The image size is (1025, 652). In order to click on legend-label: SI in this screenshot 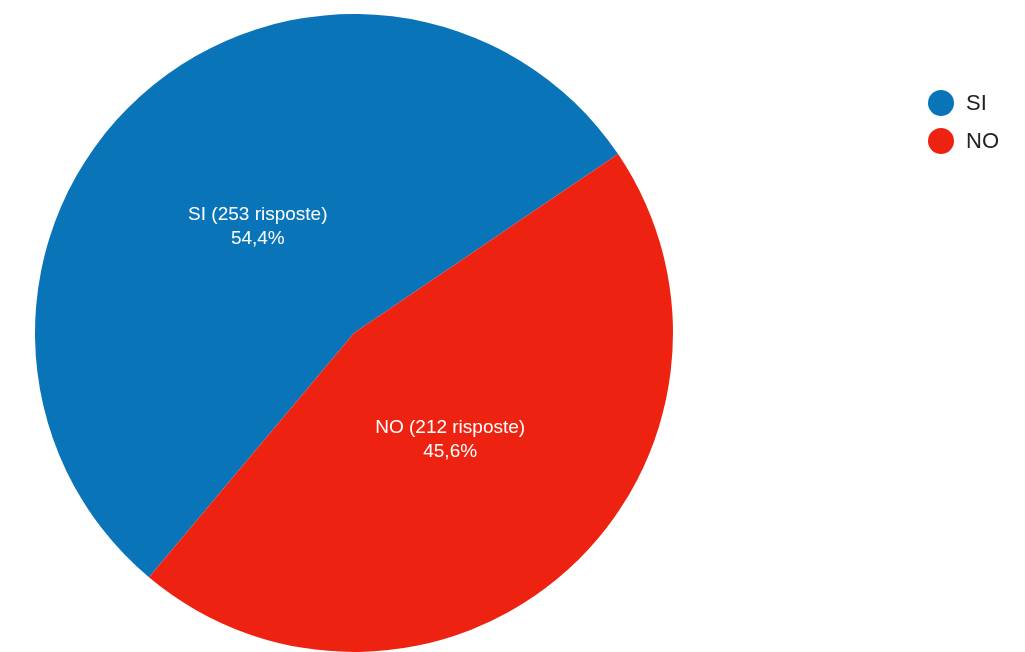, I will do `click(976, 103)`.